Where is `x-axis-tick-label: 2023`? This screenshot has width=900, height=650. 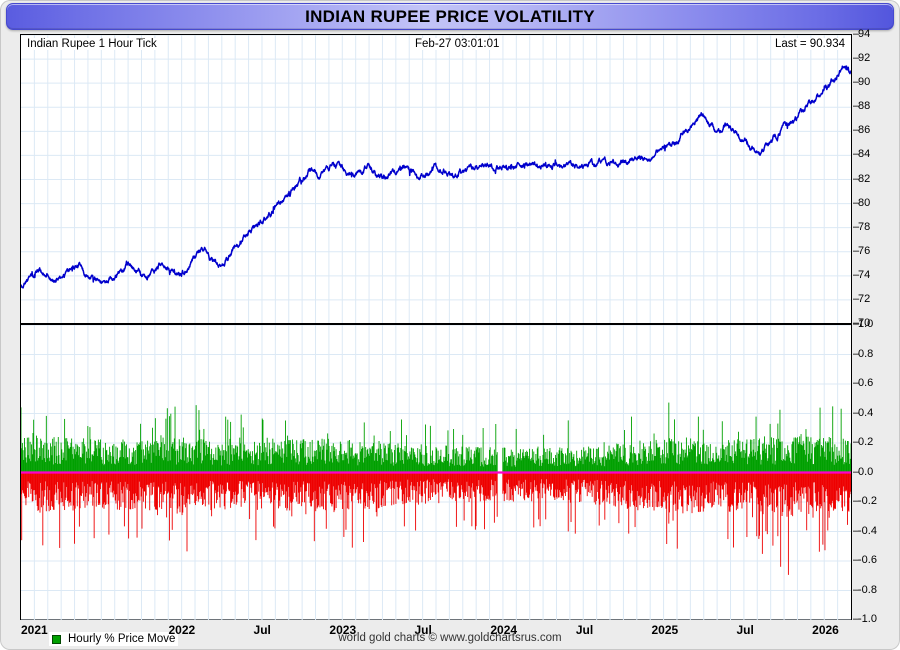
x-axis-tick-label: 2023 is located at coordinates (343, 630).